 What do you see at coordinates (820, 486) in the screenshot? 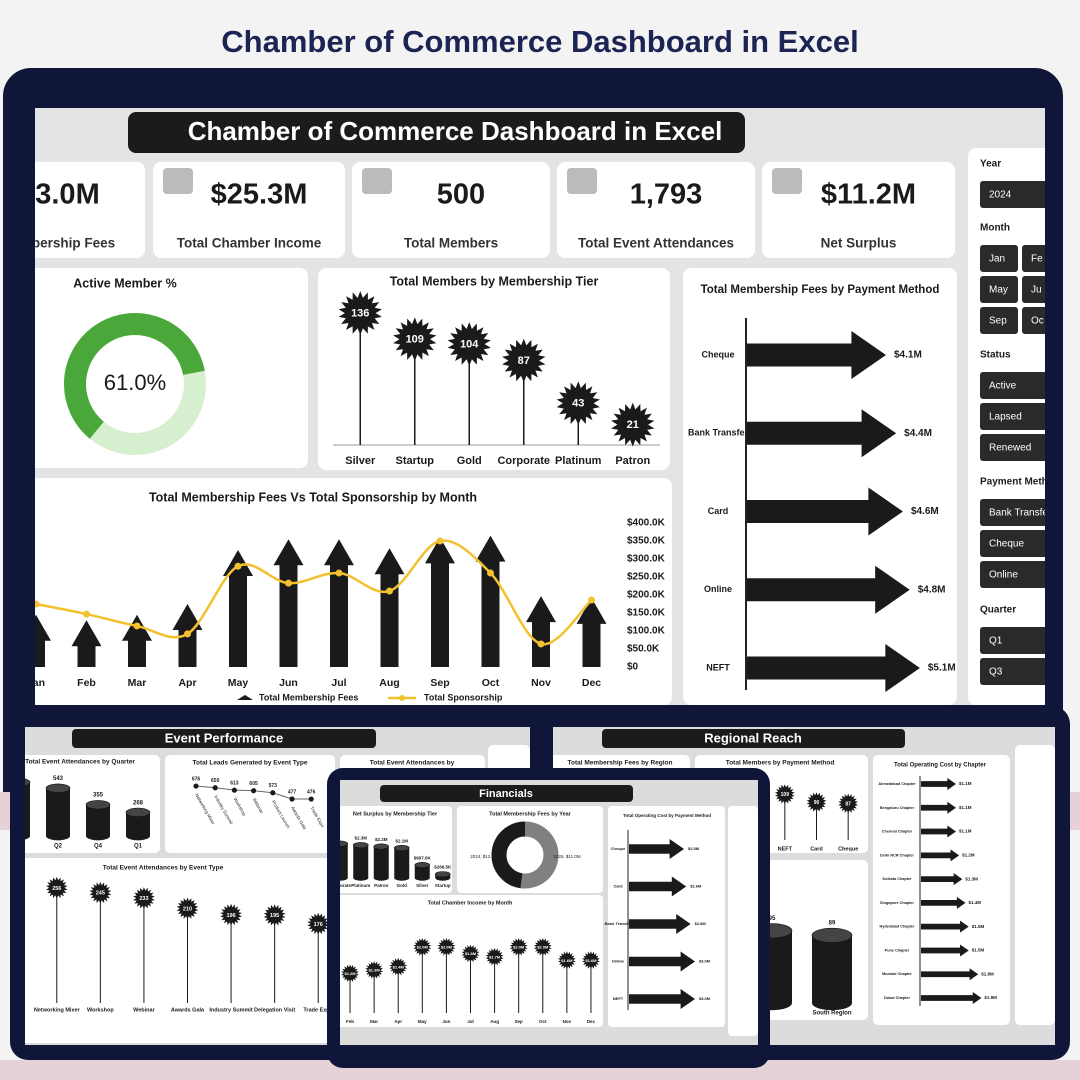
I see `panel` at bounding box center [820, 486].